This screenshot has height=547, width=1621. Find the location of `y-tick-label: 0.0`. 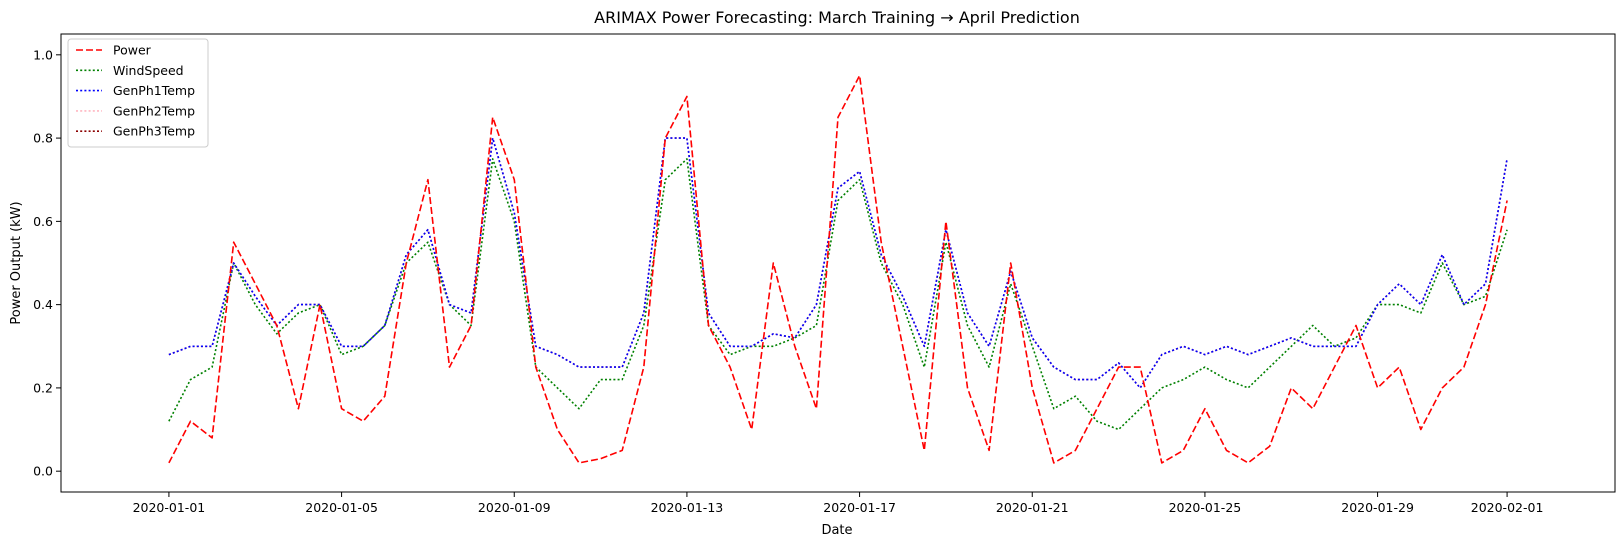

y-tick-label: 0.0 is located at coordinates (43, 471).